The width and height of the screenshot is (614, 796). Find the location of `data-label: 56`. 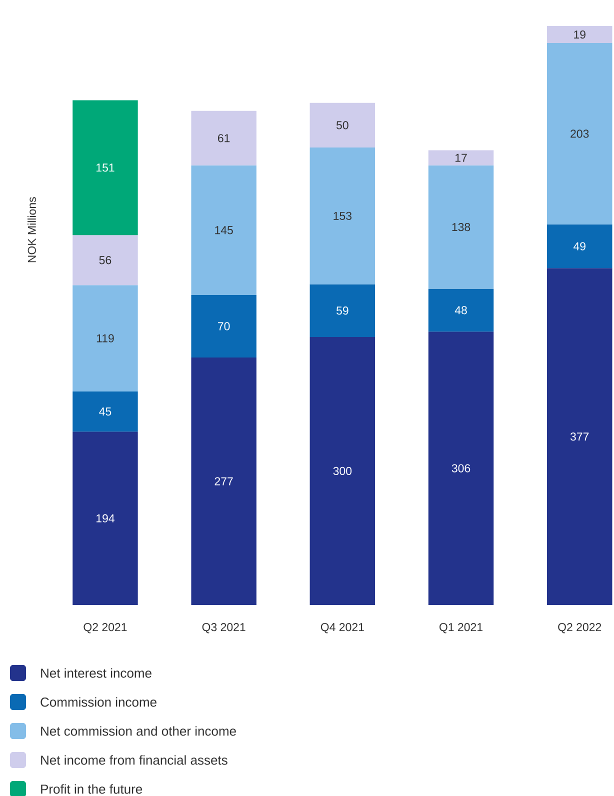

data-label: 56 is located at coordinates (105, 260).